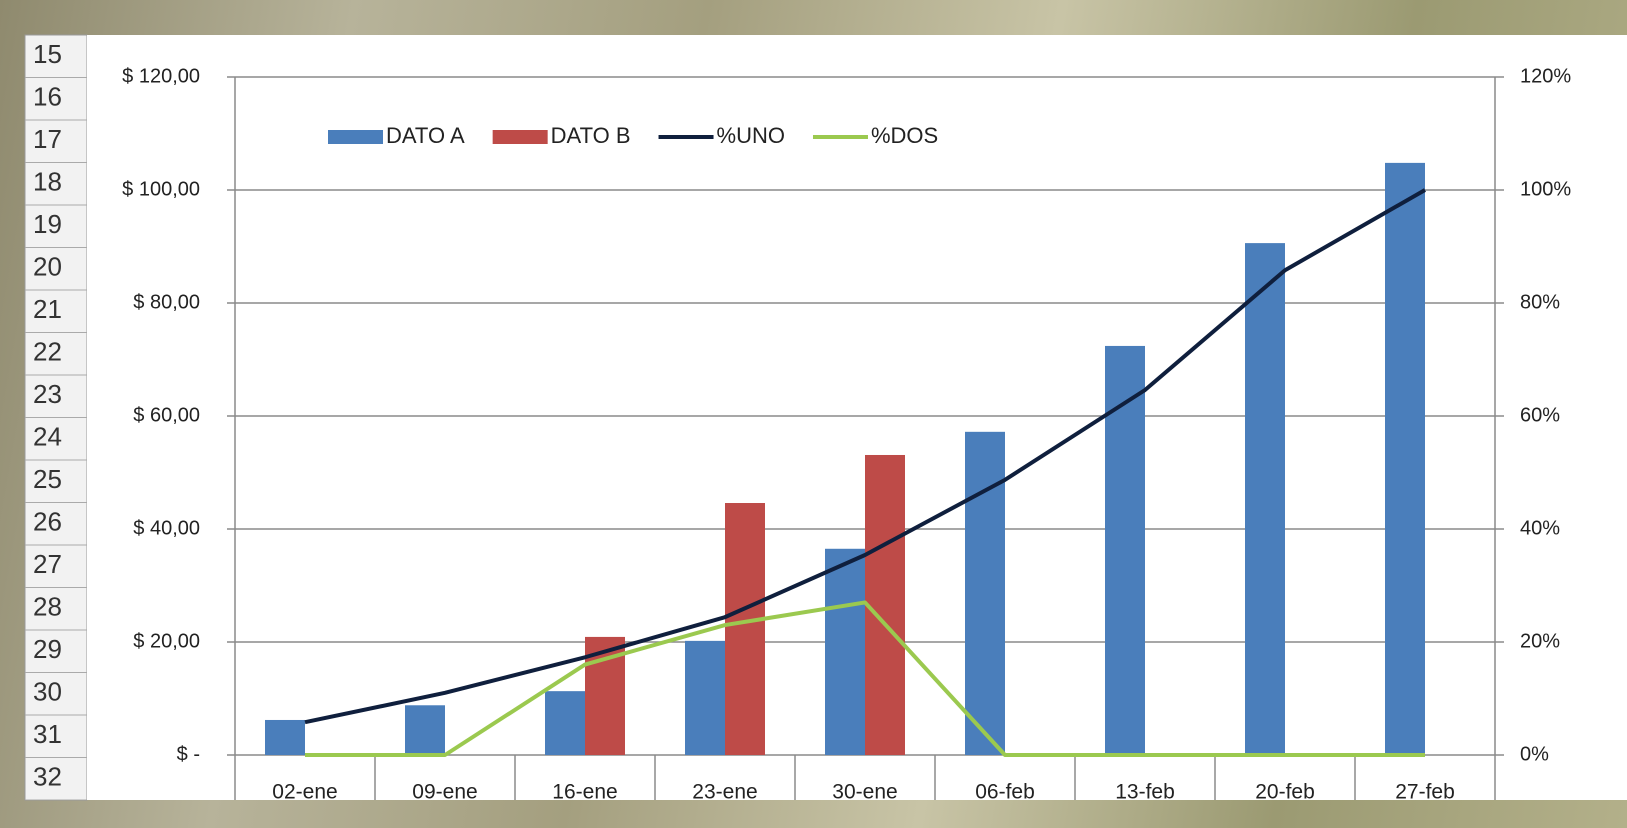  Describe the element at coordinates (1545, 76) in the screenshot. I see `y2-tick-label: 120%` at that location.